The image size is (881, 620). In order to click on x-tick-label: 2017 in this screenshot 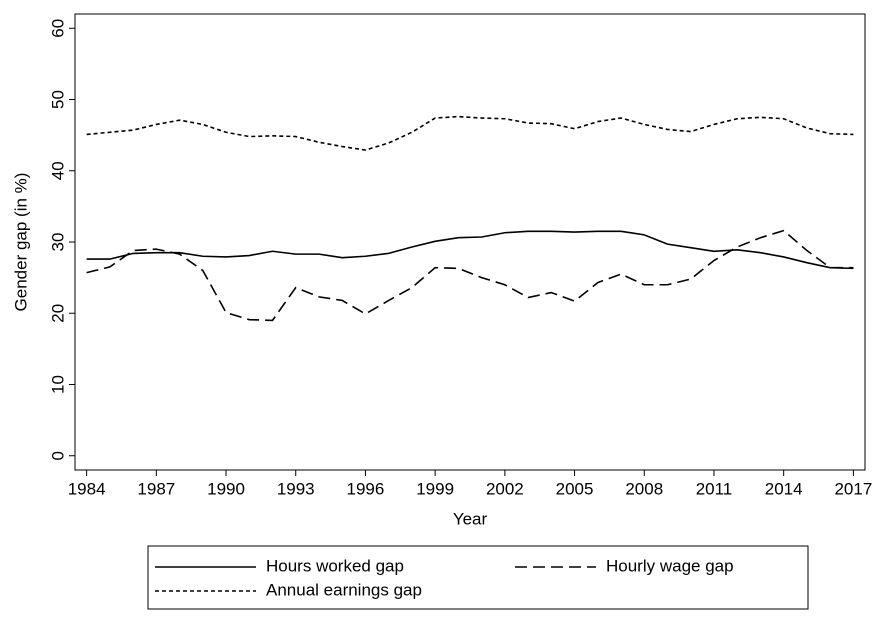, I will do `click(853, 488)`.